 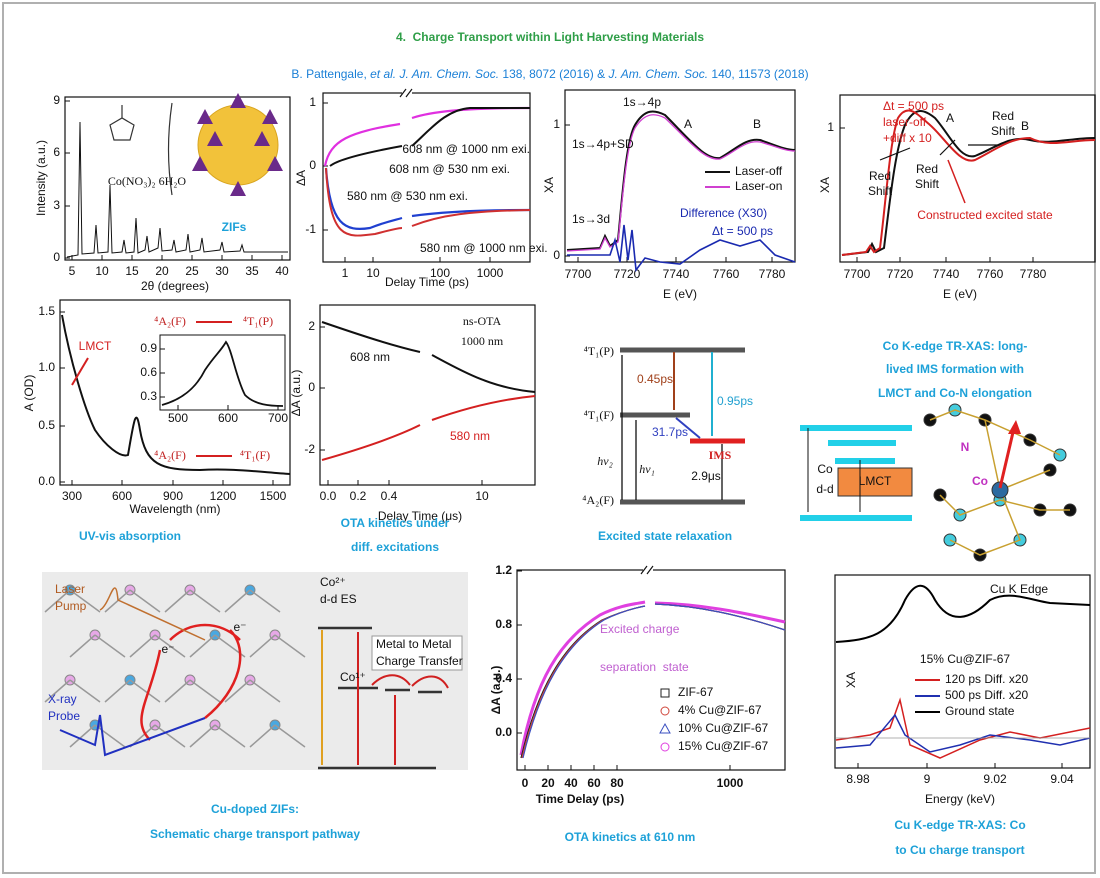 I want to click on citation-part: J. Am. Chem. Soc., so click(x=657, y=74).